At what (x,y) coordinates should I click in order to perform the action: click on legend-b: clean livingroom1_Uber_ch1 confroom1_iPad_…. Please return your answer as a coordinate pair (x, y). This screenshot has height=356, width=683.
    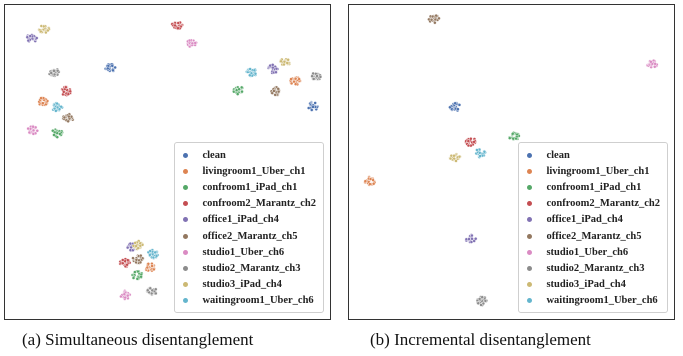
    Looking at the image, I should click on (593, 227).